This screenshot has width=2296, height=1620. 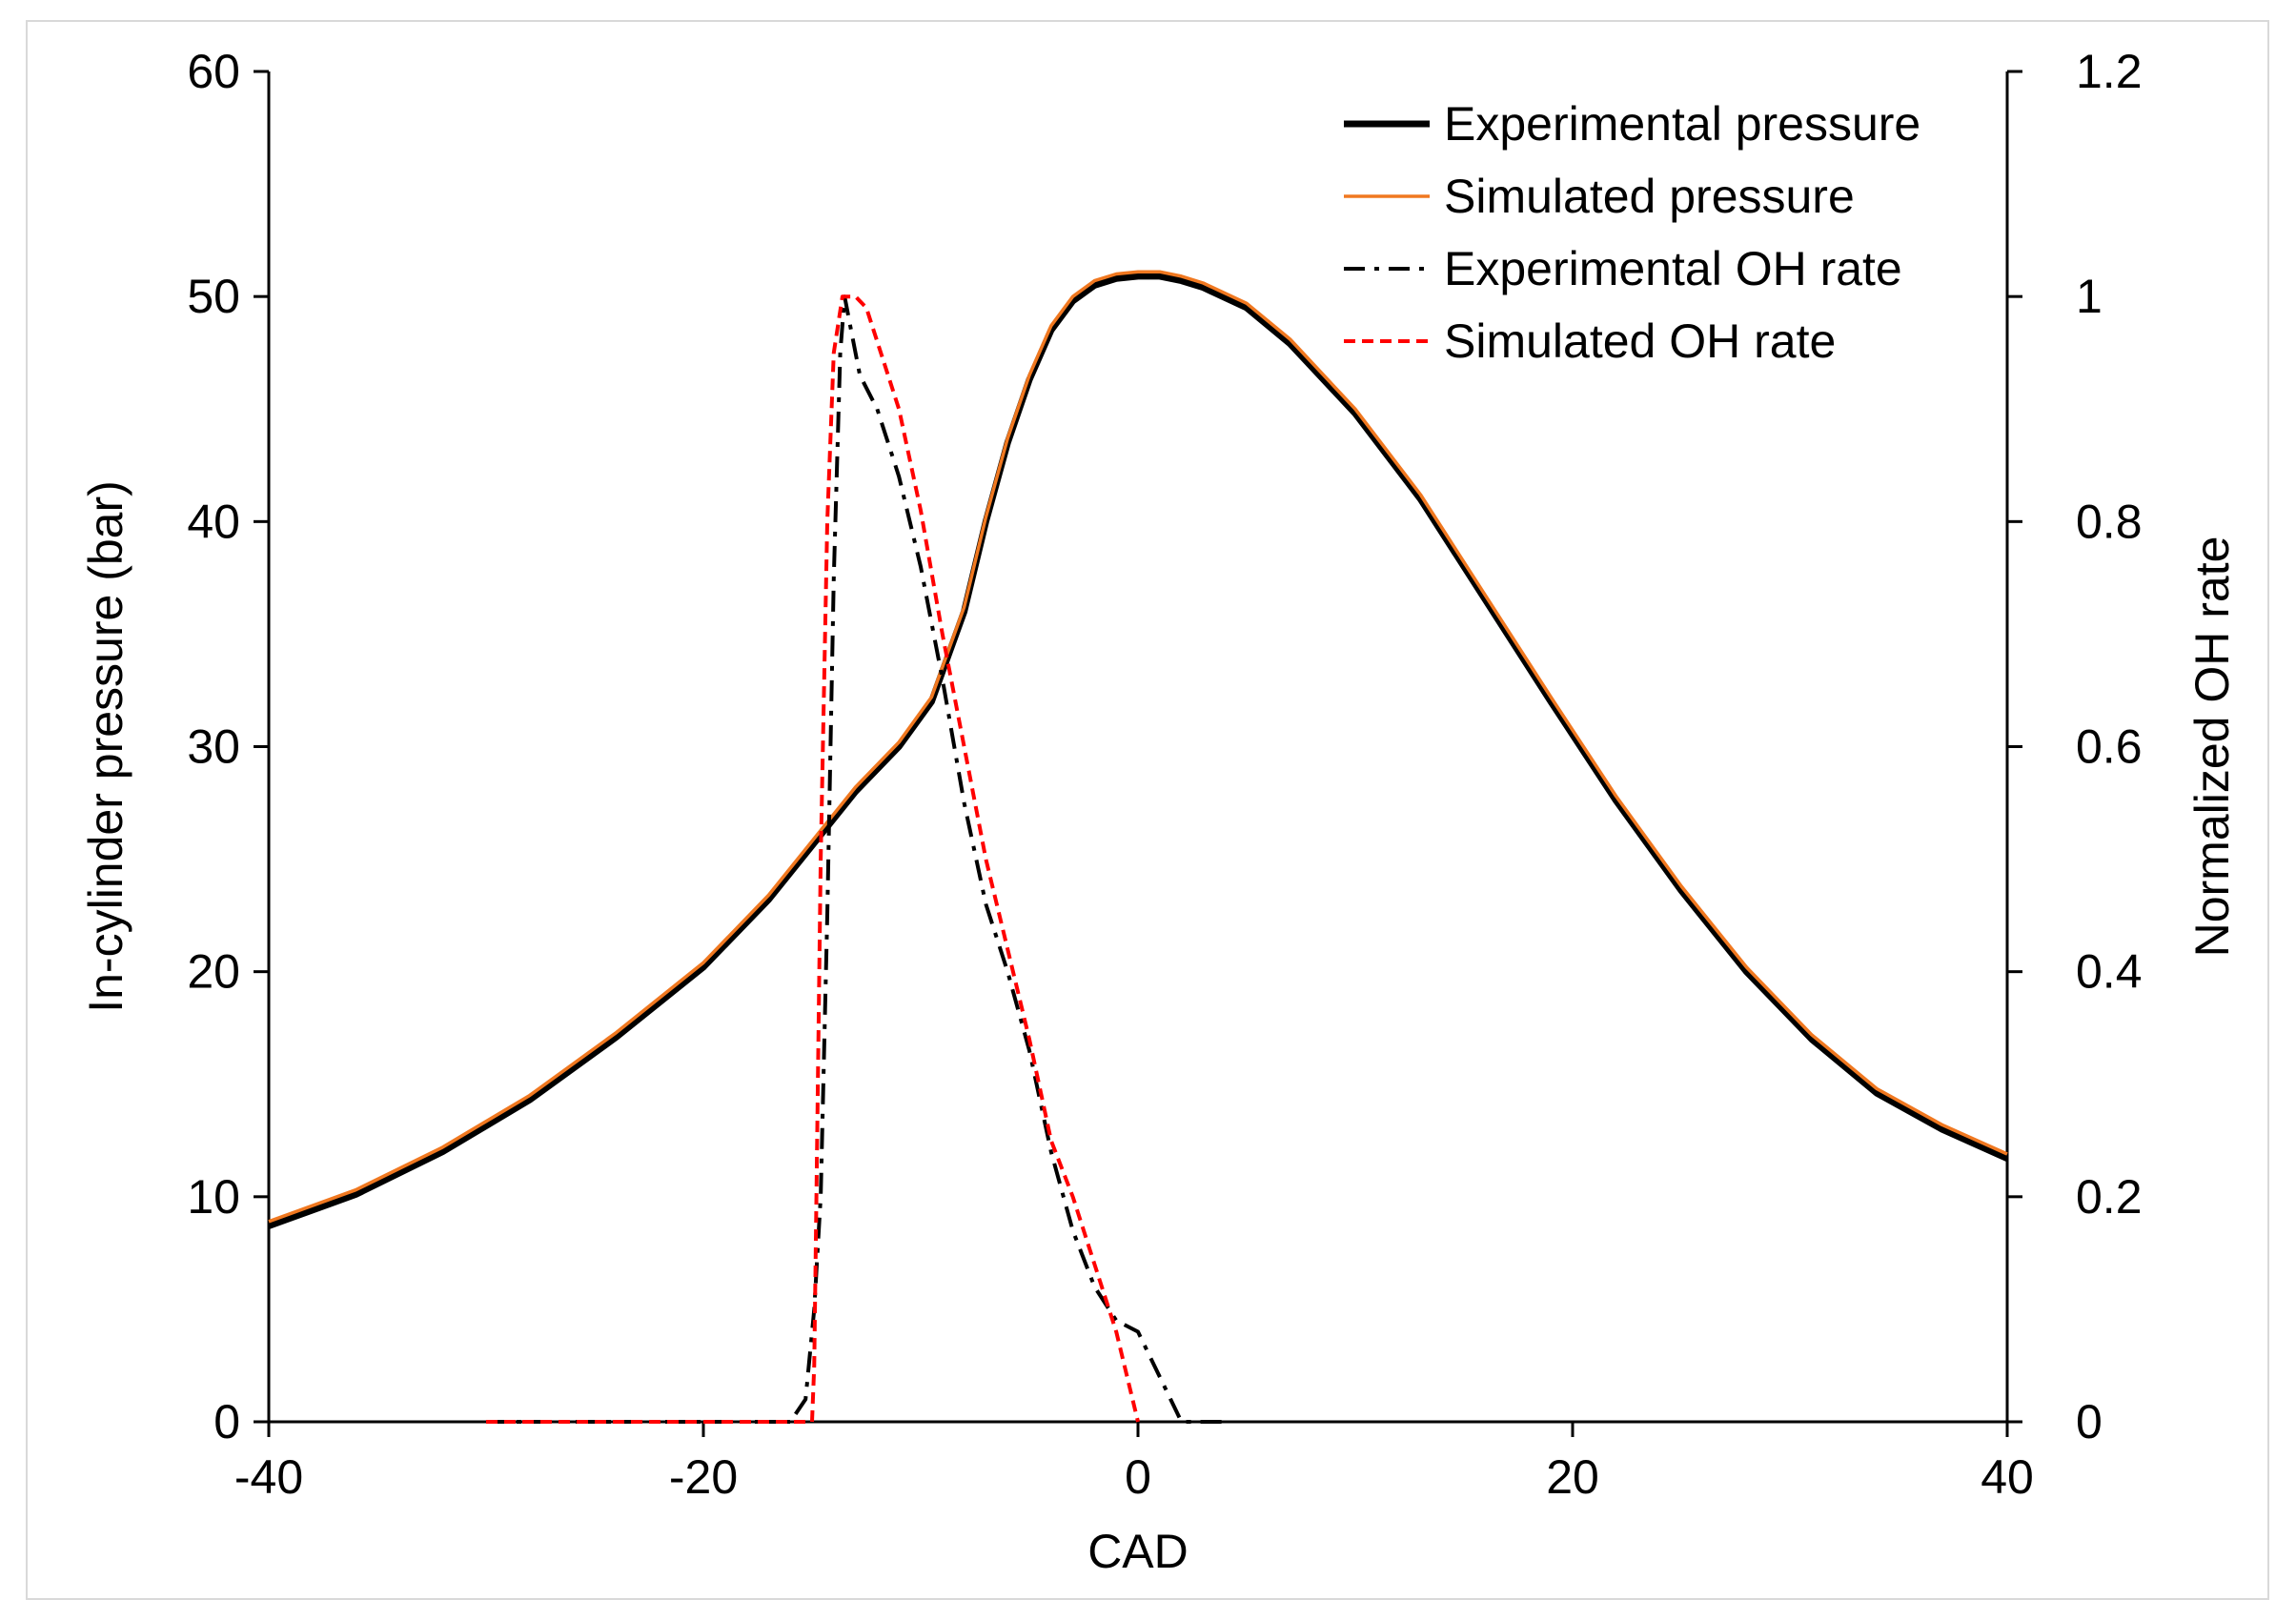 I want to click on right-y-tick-label: 0.6, so click(x=2109, y=747).